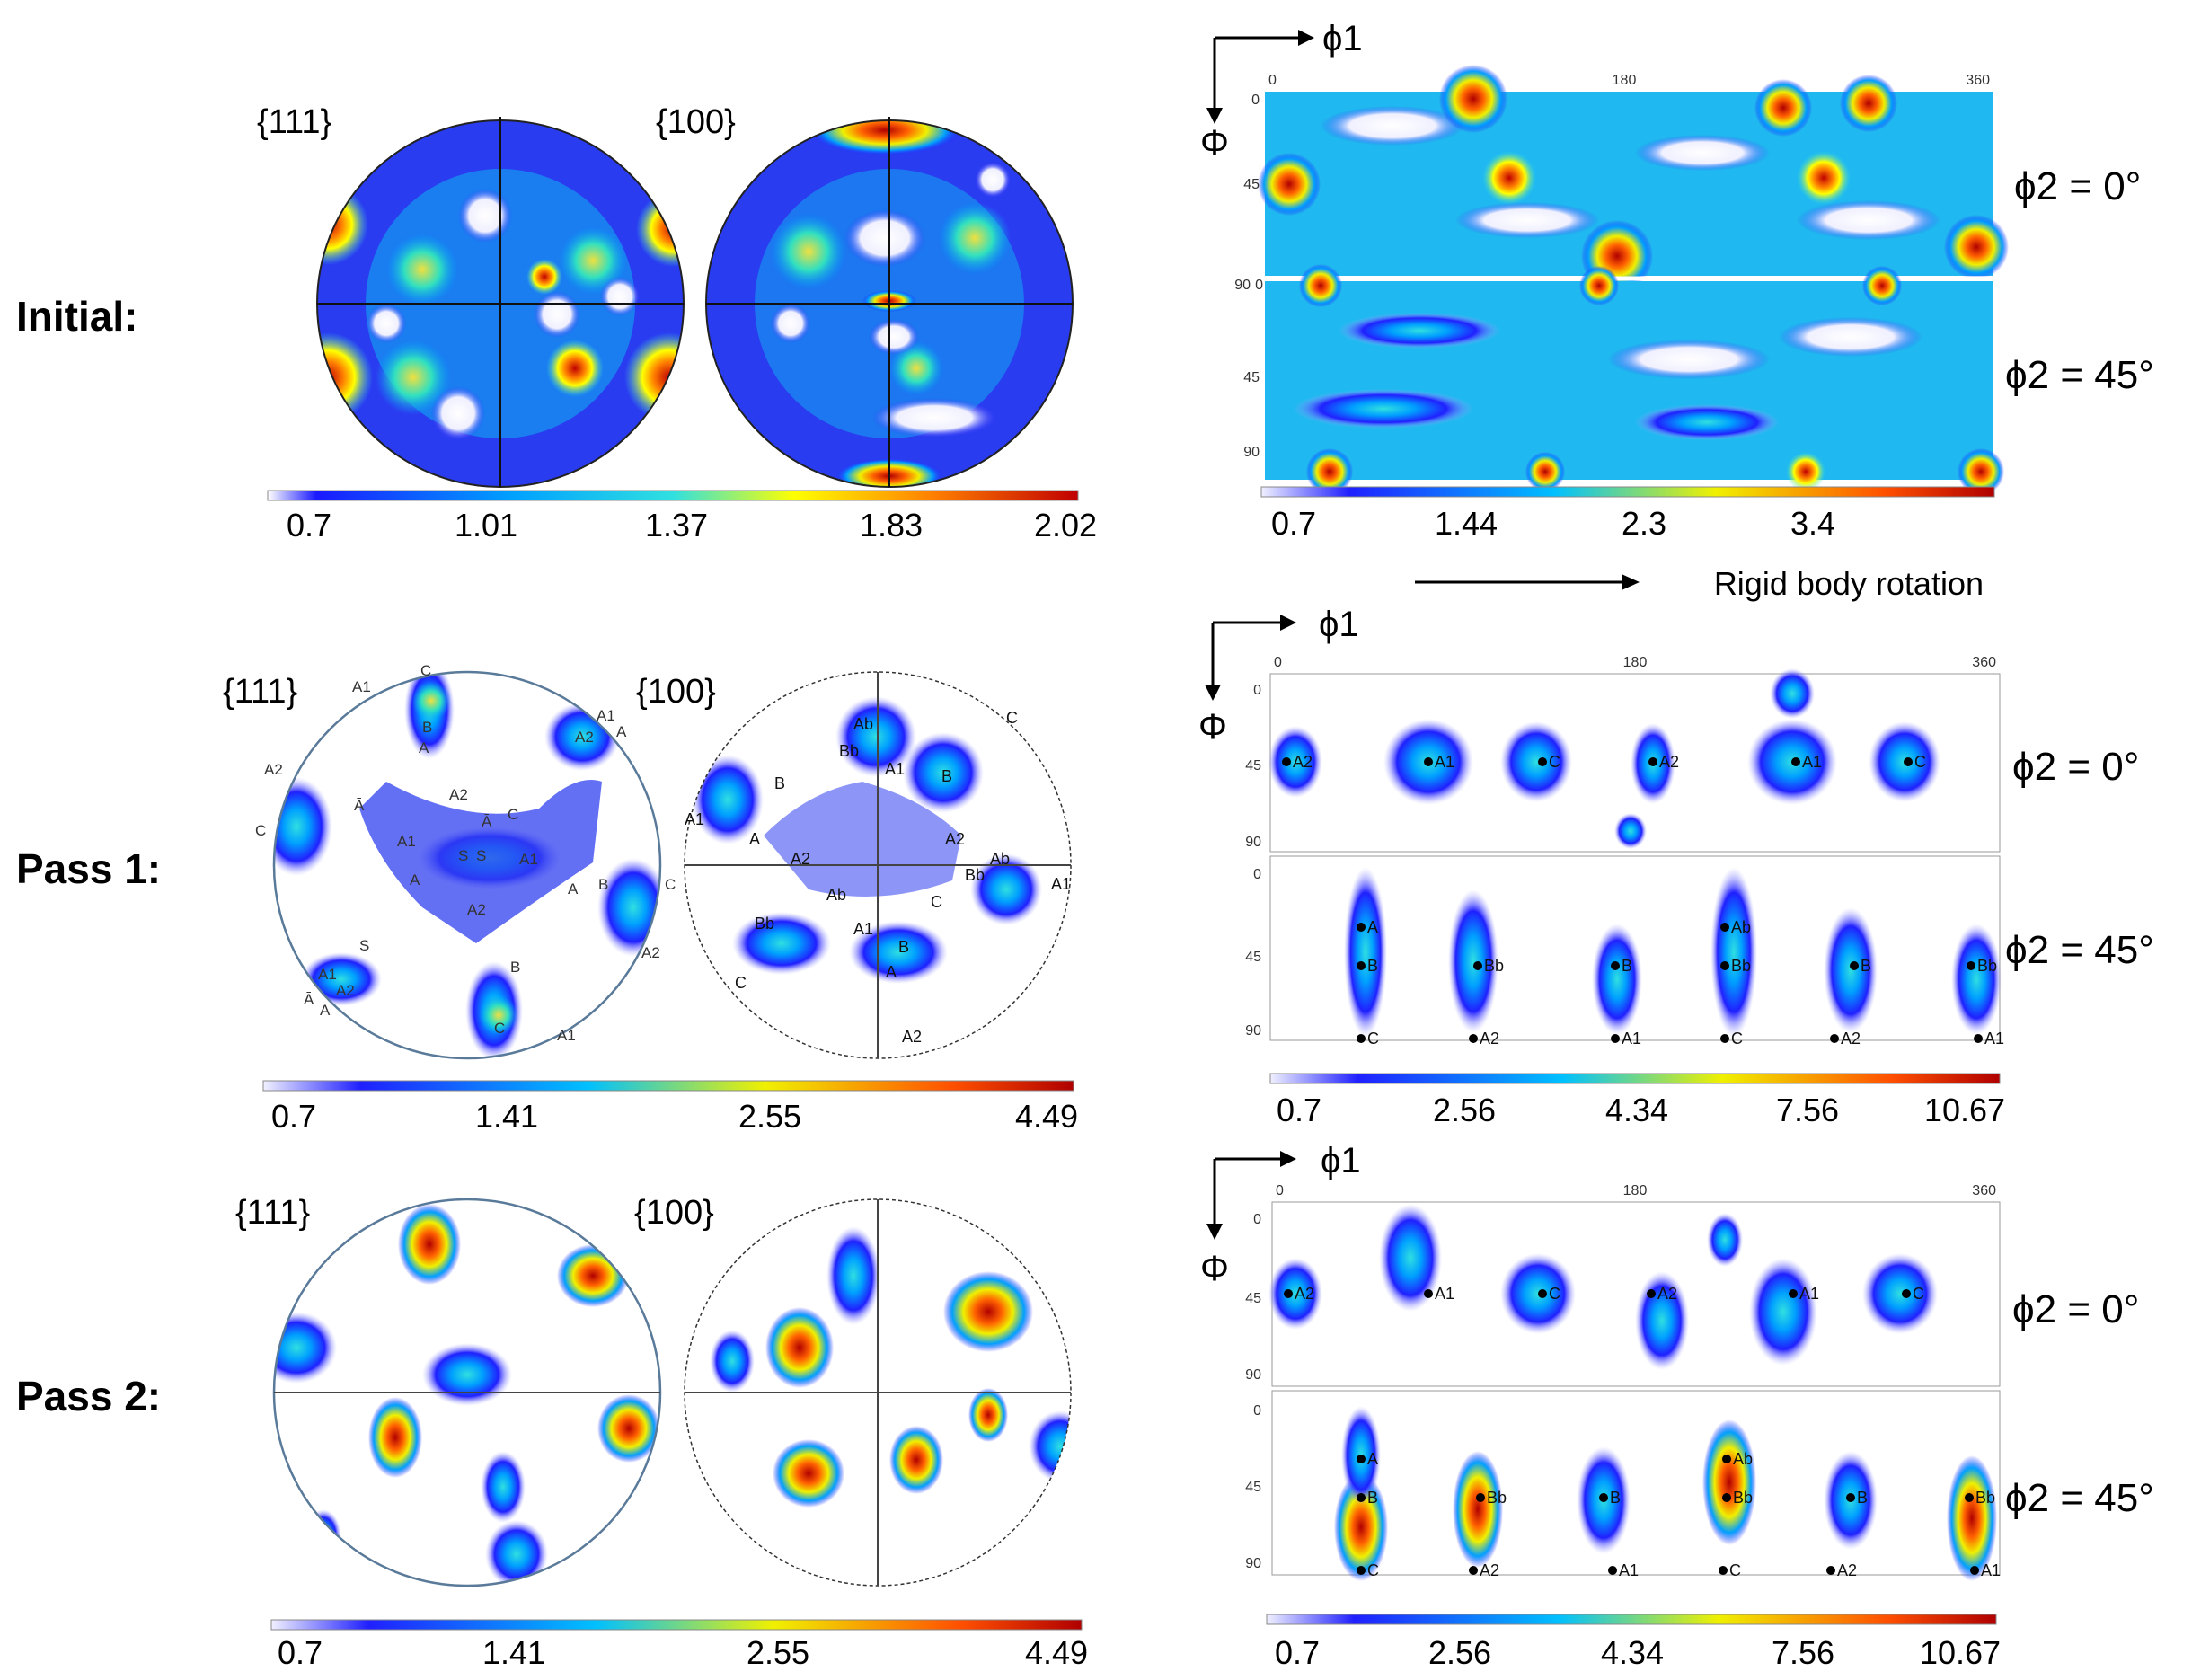 The image size is (2192, 1680). What do you see at coordinates (1056, 1652) in the screenshot?
I see `pf-scale-pass2-3: 4.49` at bounding box center [1056, 1652].